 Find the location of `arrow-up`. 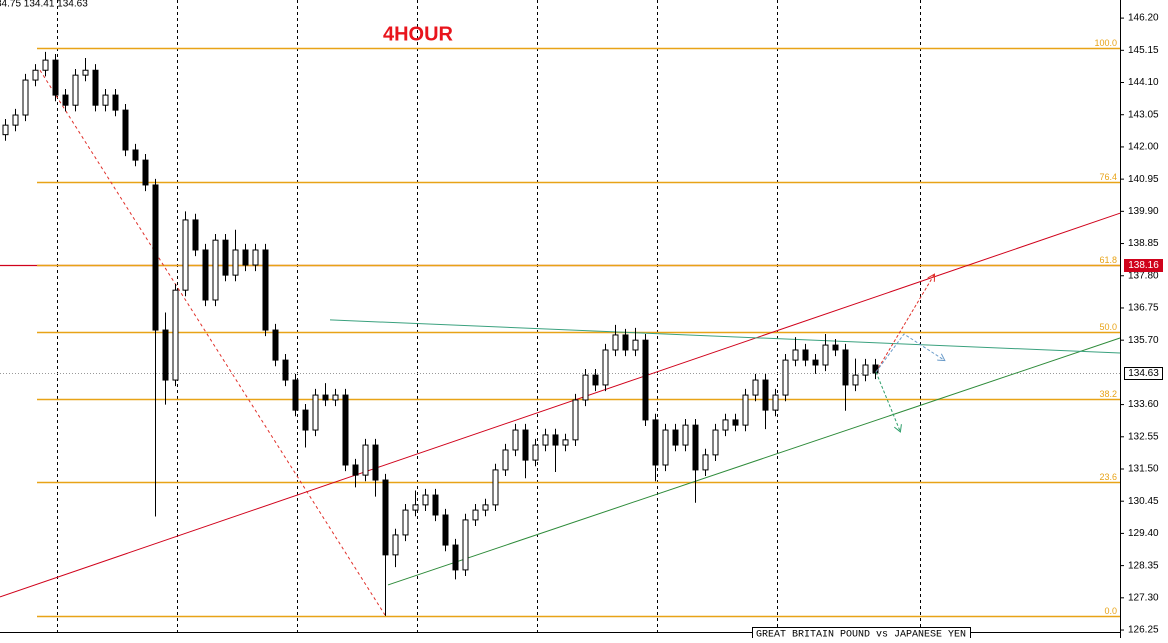

arrow-up is located at coordinates (904, 324).